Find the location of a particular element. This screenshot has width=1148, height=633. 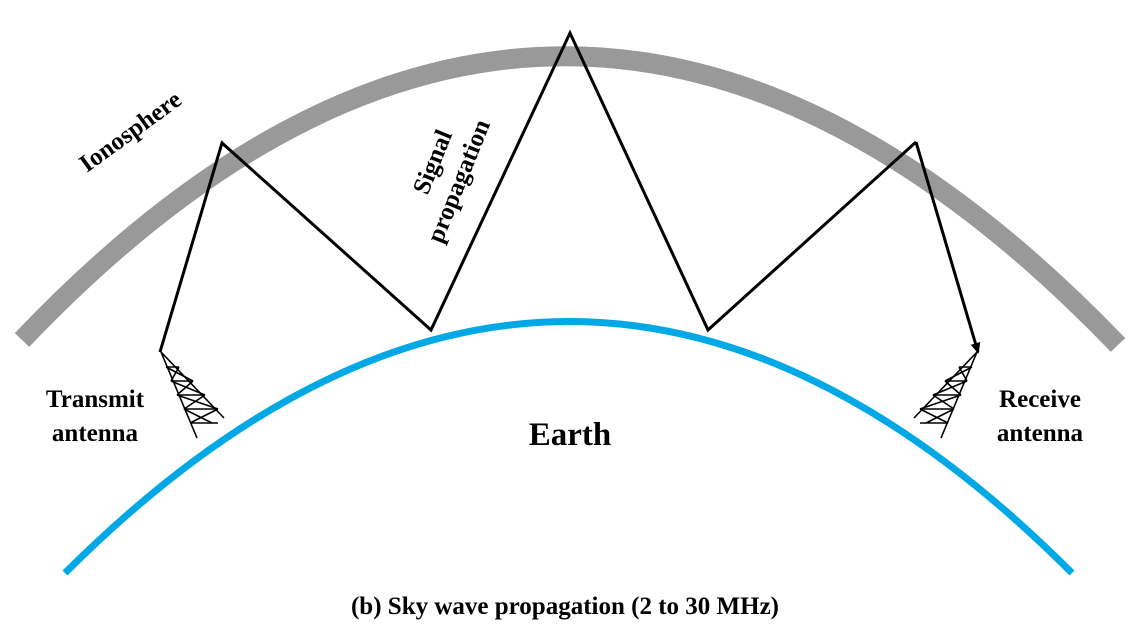

earth-label: Earth is located at coordinates (570, 435).